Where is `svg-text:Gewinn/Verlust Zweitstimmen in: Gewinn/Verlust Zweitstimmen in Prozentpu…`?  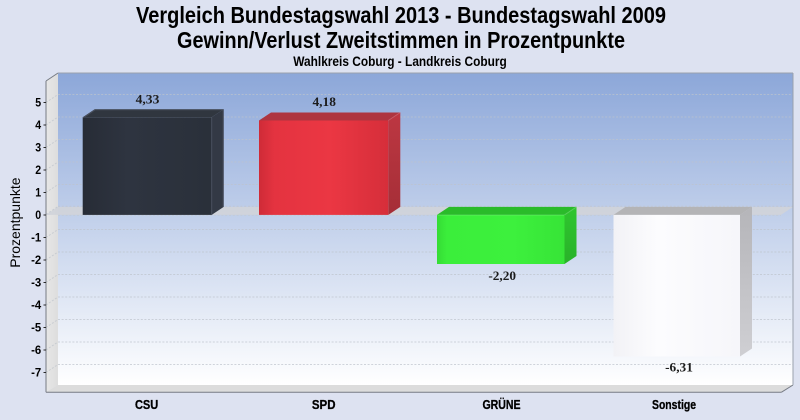
svg-text:Gewinn/Verlust Zweitstimmen in: Gewinn/Verlust Zweitstimmen in Prozentpu… is located at coordinates (401, 40).